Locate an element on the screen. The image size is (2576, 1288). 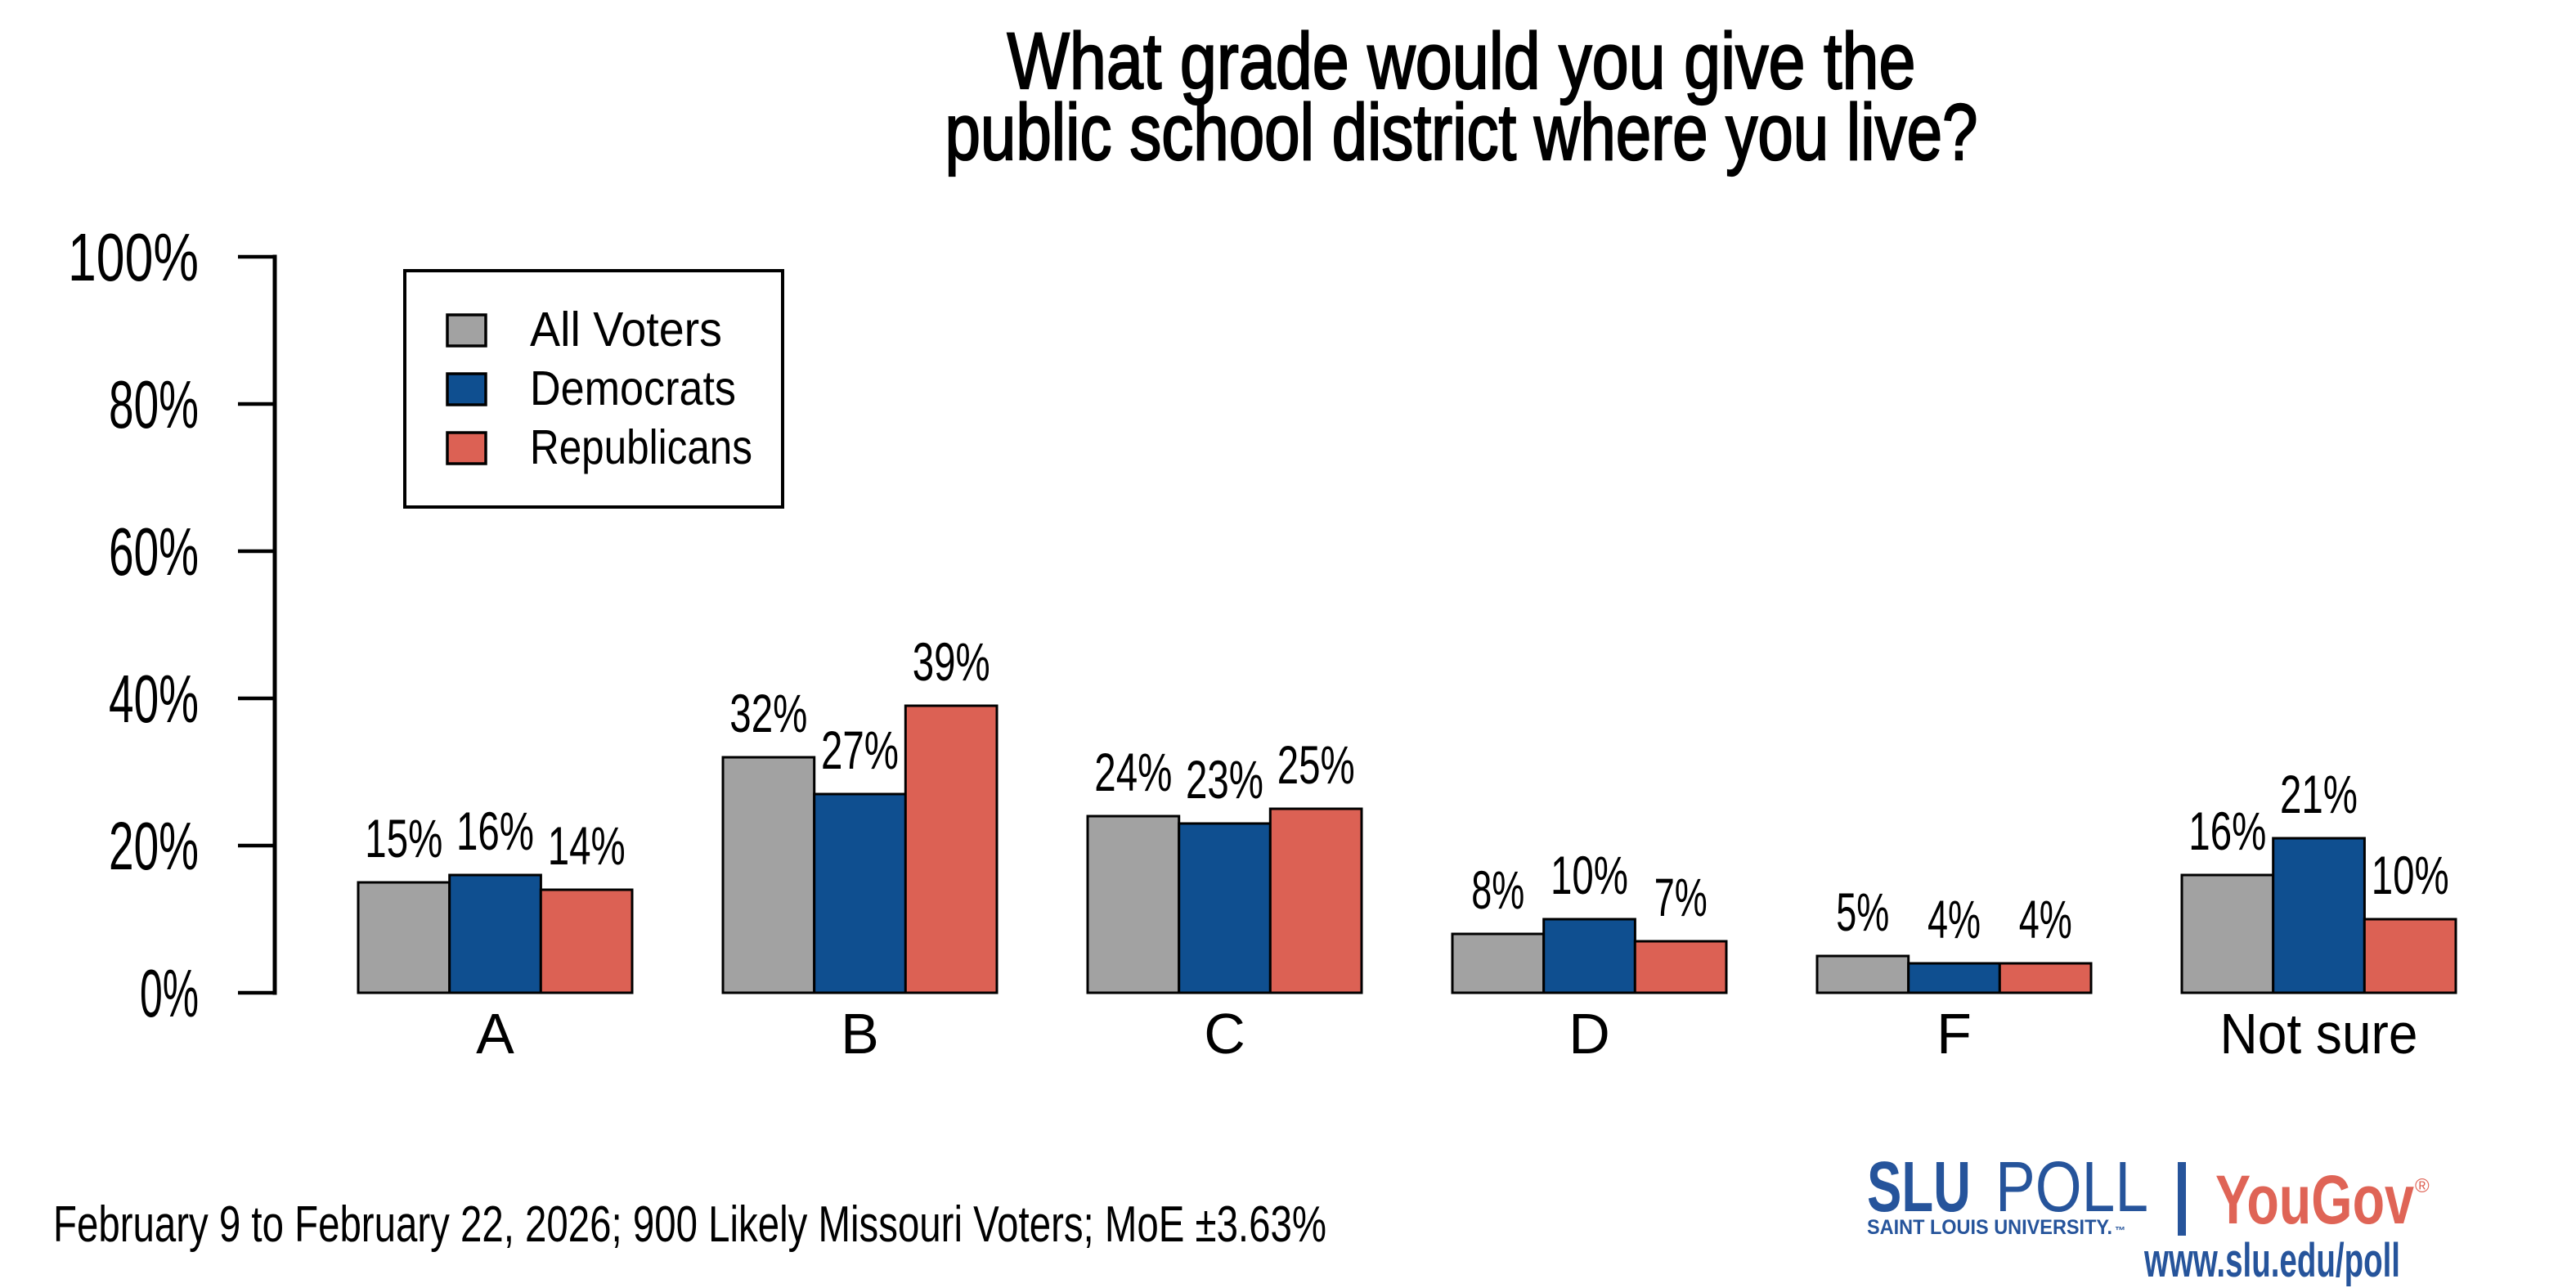
svg-text: 0% is located at coordinates (169, 993).